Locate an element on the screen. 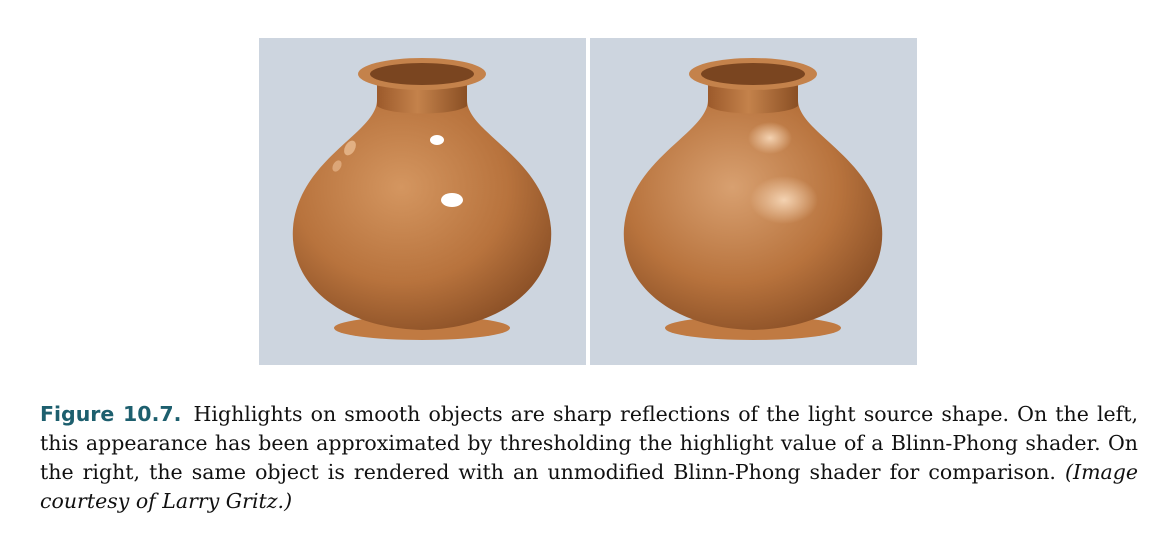 This screenshot has height=534, width=1151. vase-thresholded-image is located at coordinates (422, 199).